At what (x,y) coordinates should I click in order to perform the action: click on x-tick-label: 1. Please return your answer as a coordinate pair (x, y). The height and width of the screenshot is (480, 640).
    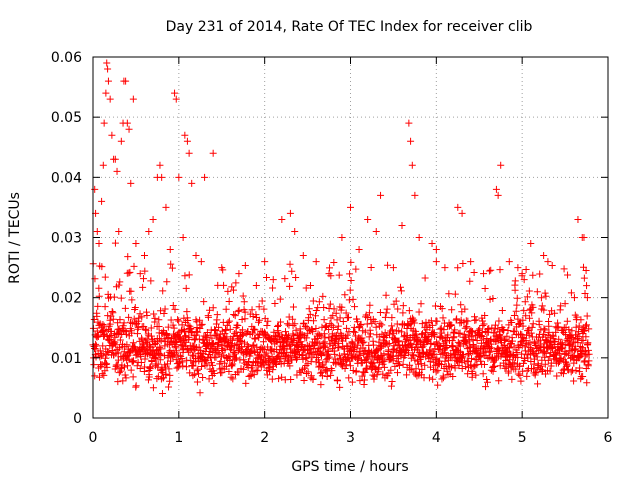
    Looking at the image, I should click on (178, 438).